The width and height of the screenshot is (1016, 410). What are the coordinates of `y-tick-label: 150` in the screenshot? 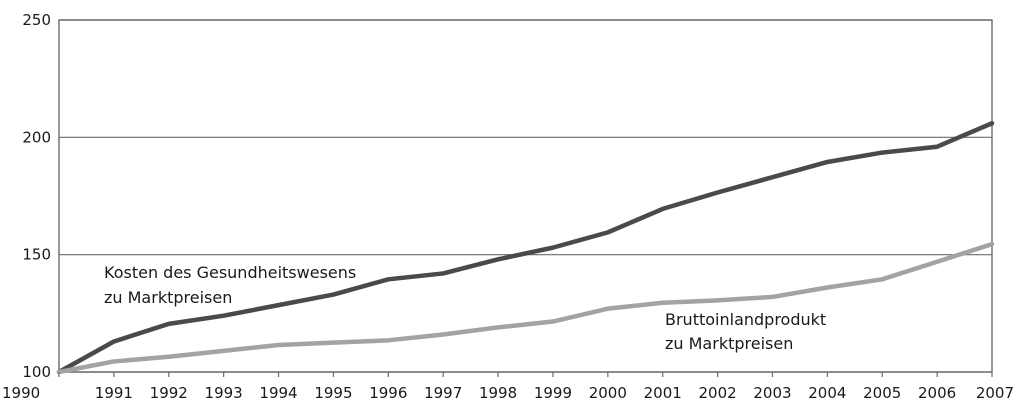 It's located at (36, 255).